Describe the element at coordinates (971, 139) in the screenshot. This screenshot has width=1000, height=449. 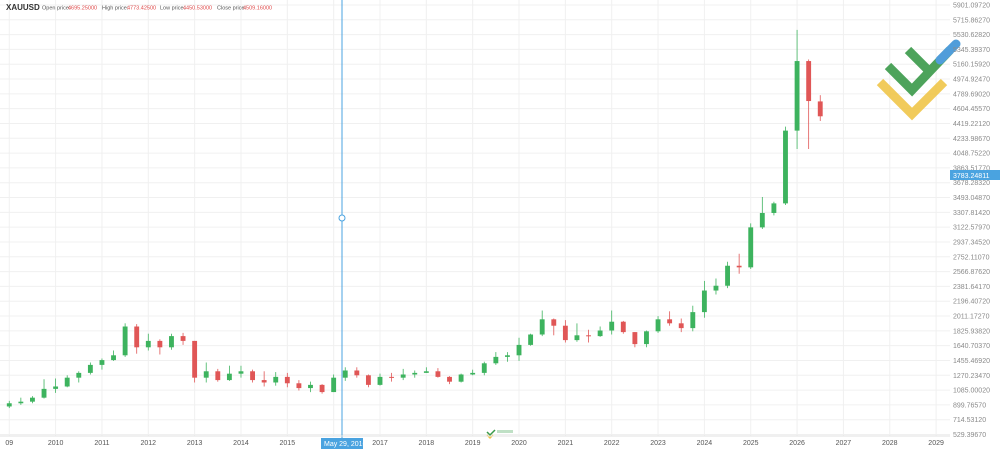
I see `y-tick-label: 4233.98670` at that location.